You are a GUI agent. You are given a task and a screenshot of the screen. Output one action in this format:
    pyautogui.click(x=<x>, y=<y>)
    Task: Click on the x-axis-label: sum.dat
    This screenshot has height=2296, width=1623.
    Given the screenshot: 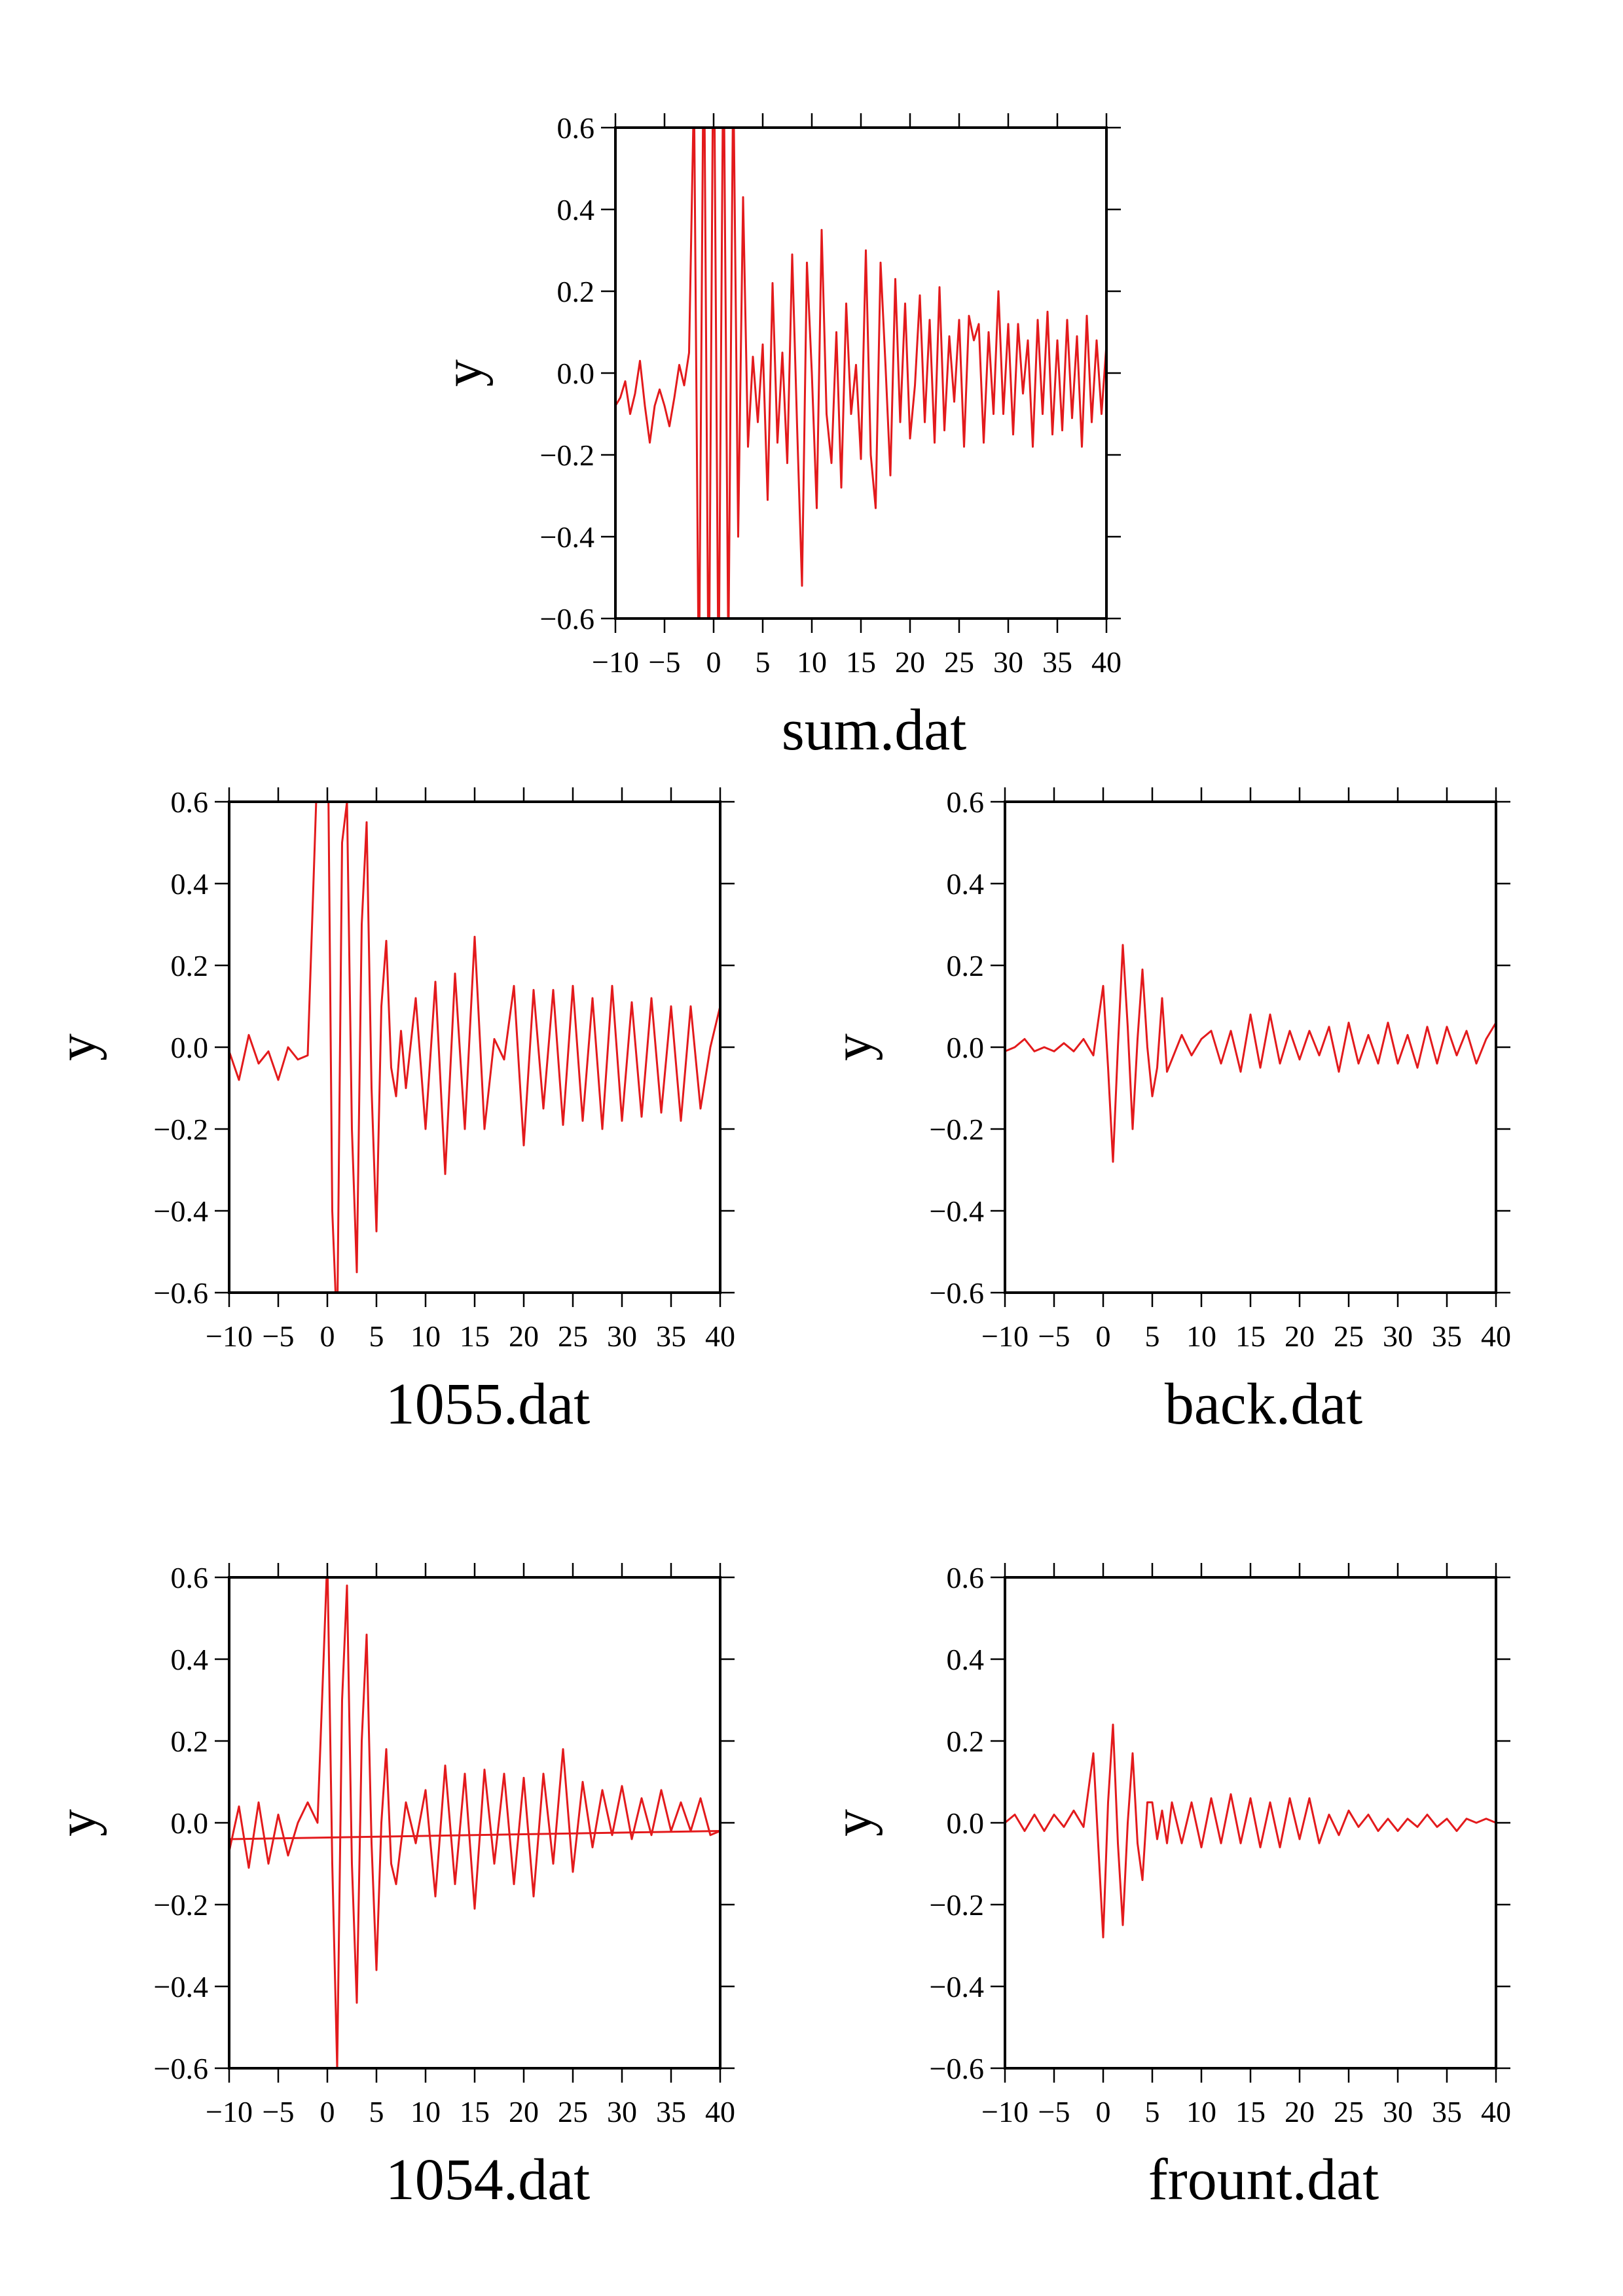 What is the action you would take?
    pyautogui.click(x=874, y=730)
    